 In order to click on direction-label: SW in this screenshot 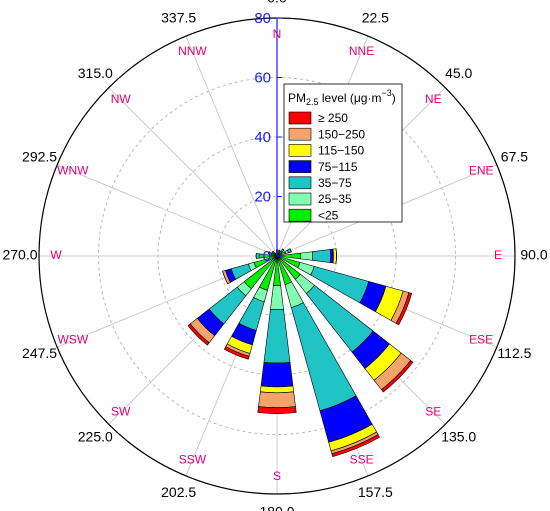, I will do `click(121, 411)`.